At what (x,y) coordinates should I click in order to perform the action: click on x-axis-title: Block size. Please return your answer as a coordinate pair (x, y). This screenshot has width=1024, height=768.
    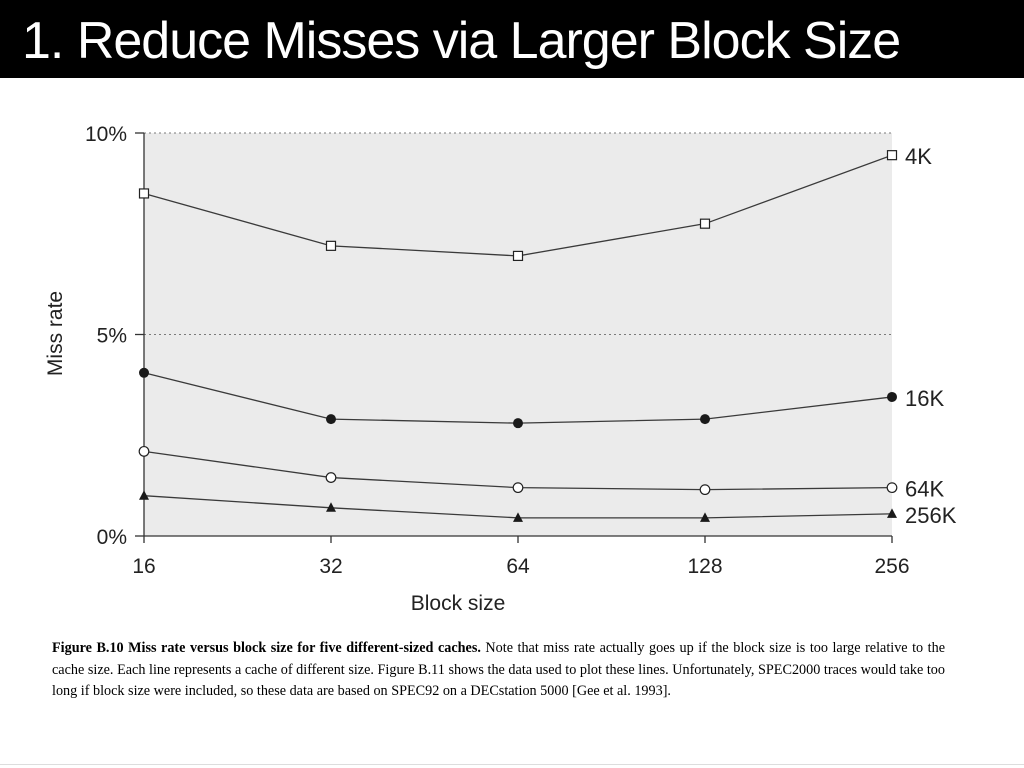
    Looking at the image, I should click on (458, 603).